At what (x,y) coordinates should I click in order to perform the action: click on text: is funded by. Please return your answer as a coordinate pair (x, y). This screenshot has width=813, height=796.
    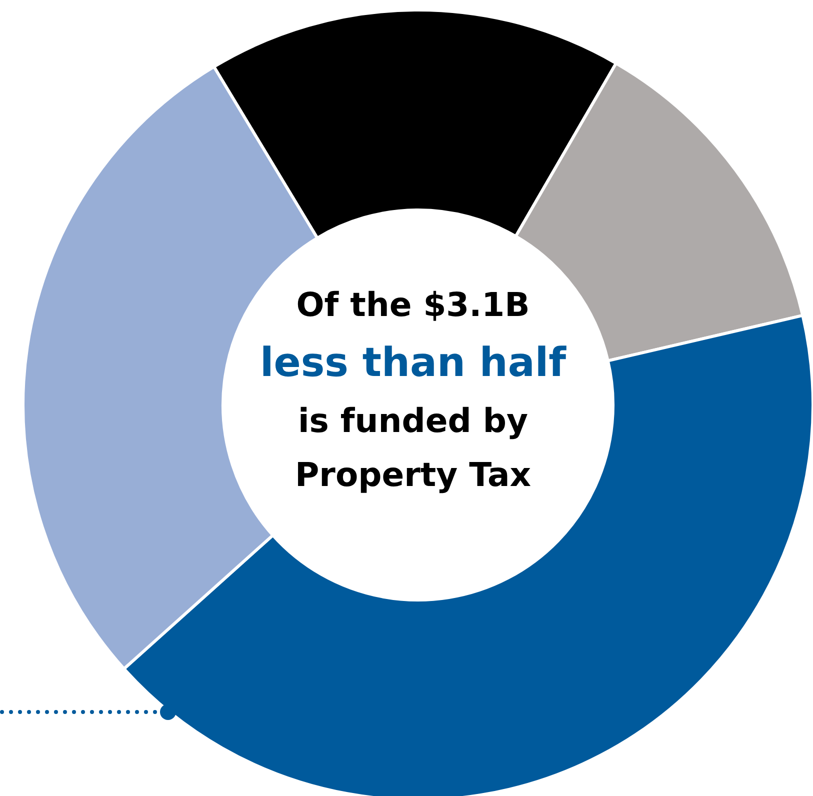
    Looking at the image, I should click on (413, 421).